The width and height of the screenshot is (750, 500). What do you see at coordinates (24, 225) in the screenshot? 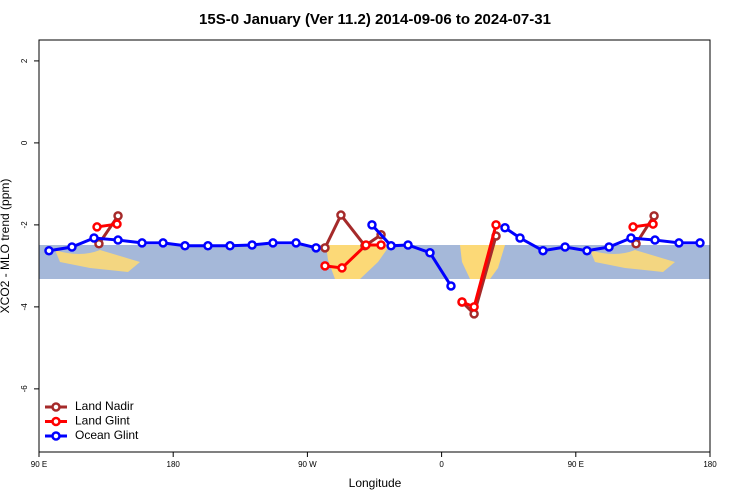
I see `y-tick-label: -2` at bounding box center [24, 225].